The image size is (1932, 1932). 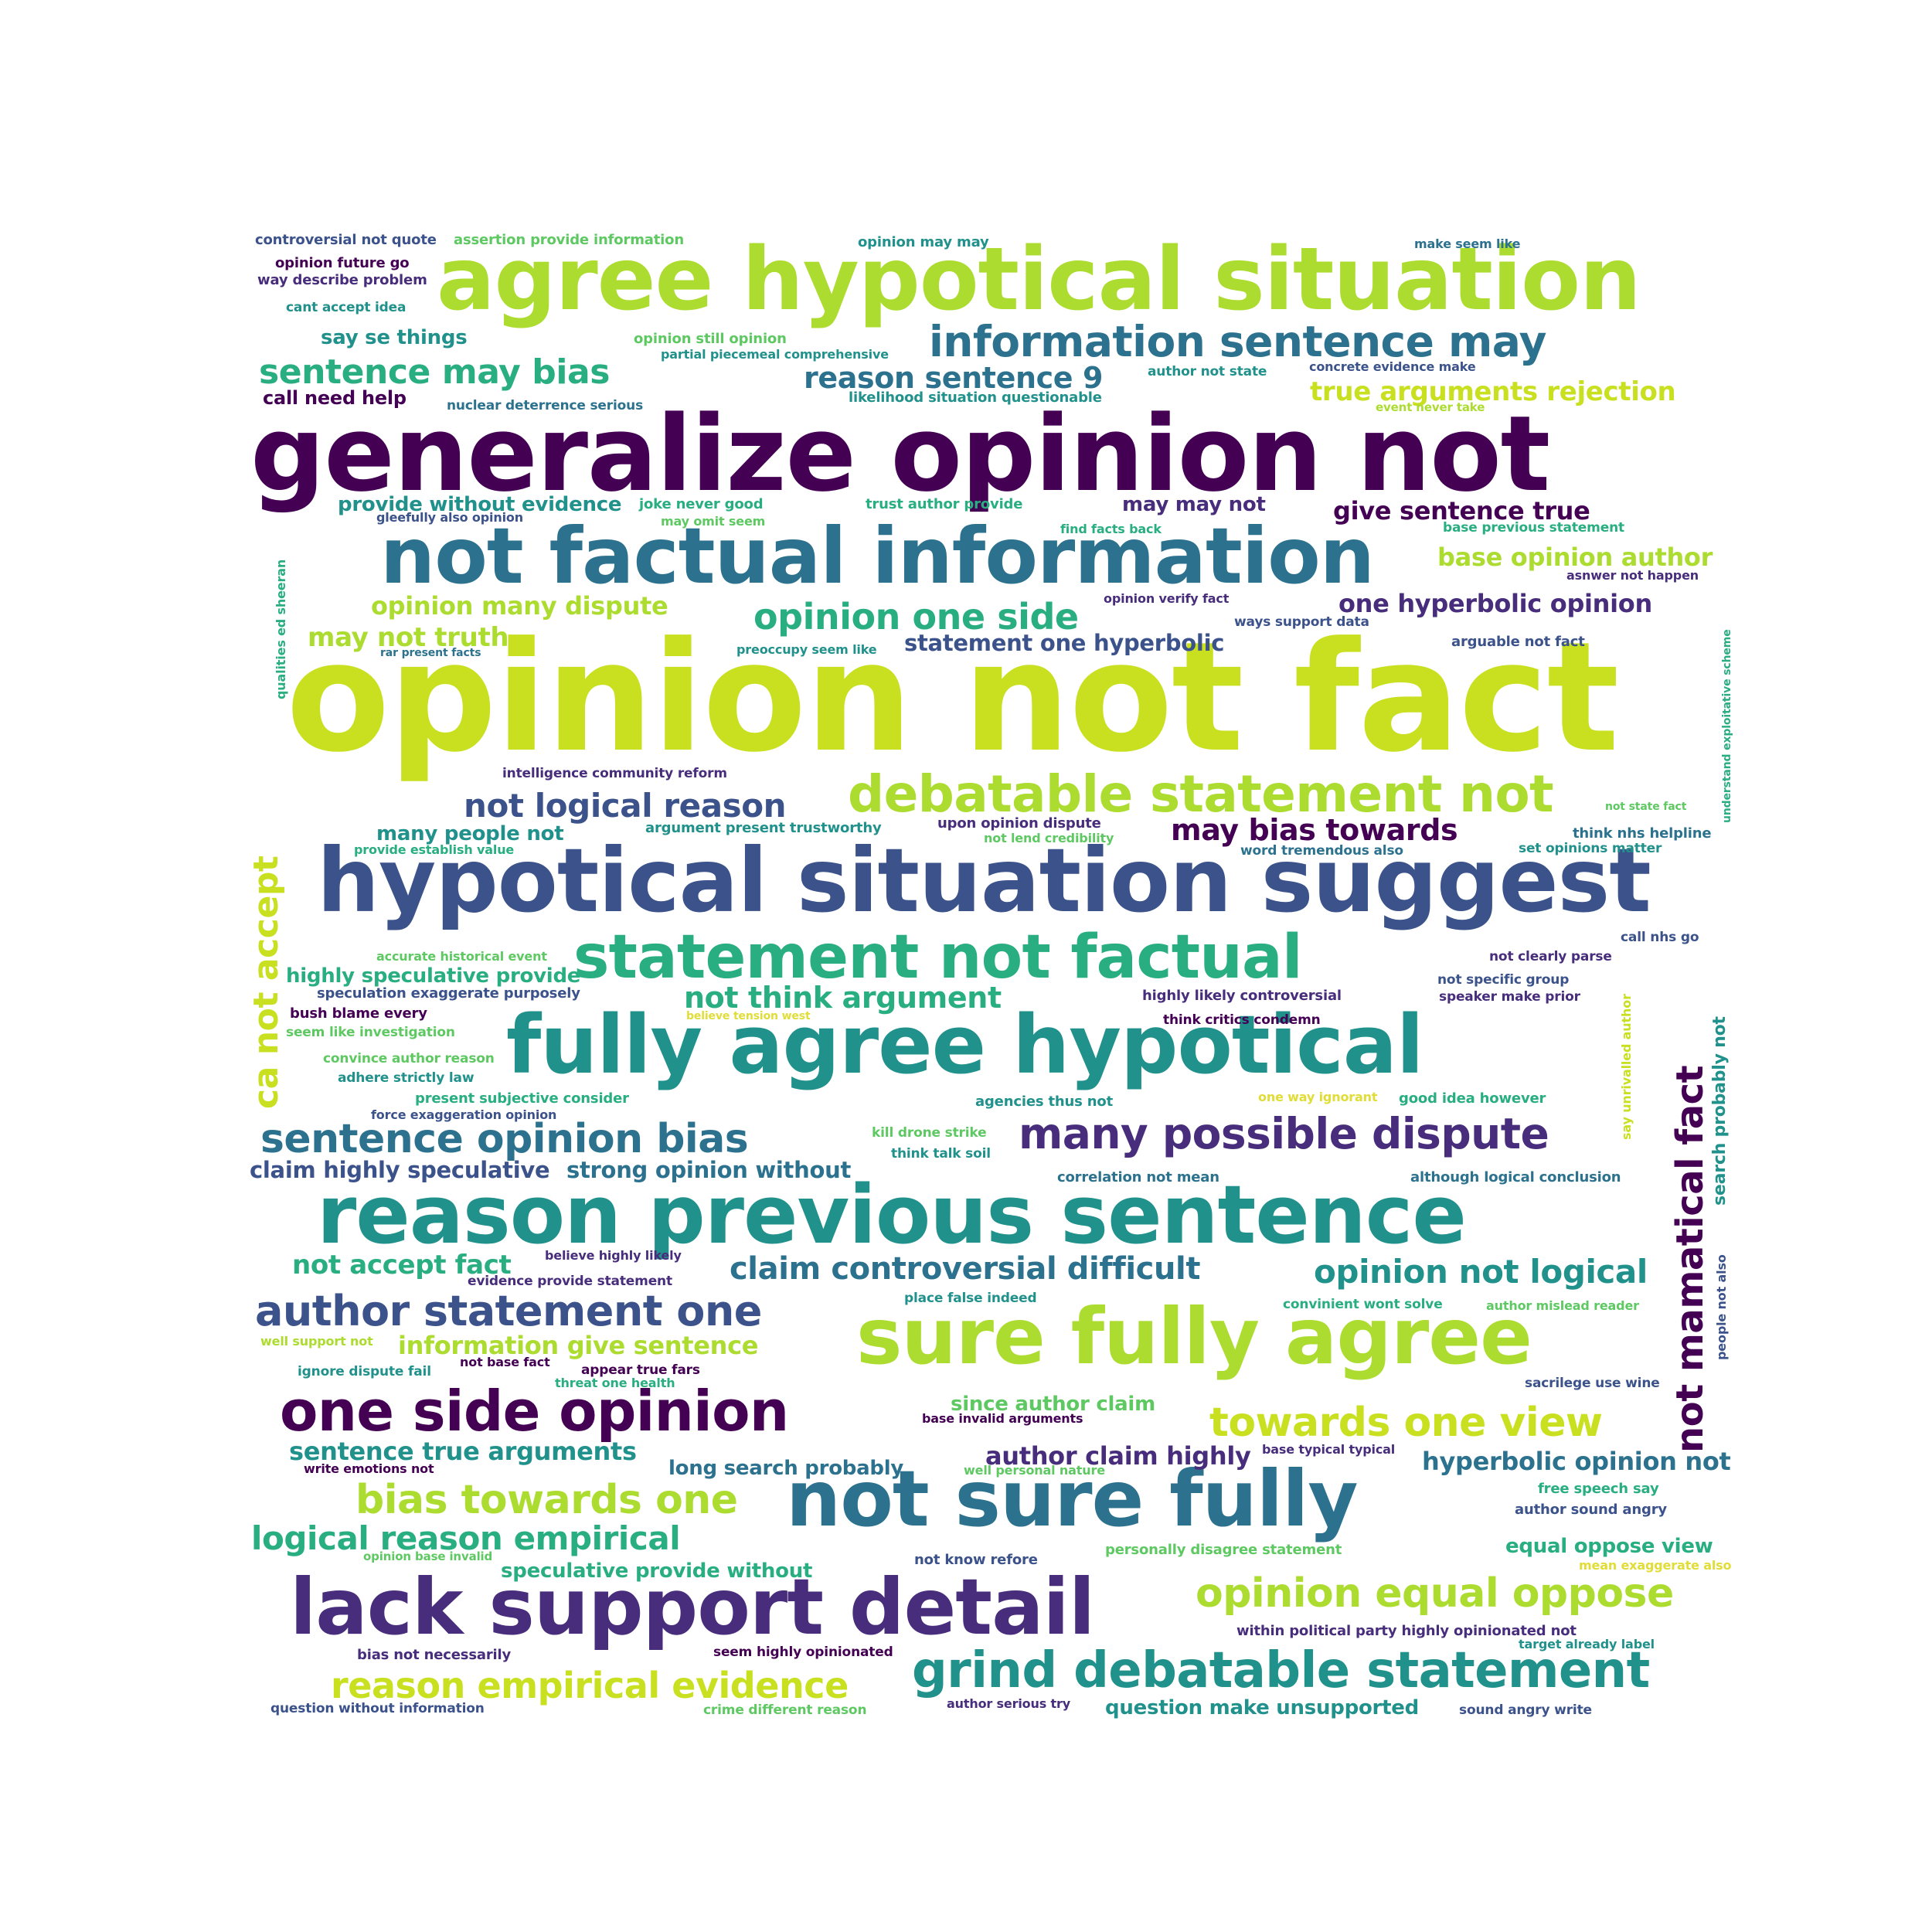 What do you see at coordinates (281, 629) in the screenshot?
I see `word-w86: qualities ed sheeran` at bounding box center [281, 629].